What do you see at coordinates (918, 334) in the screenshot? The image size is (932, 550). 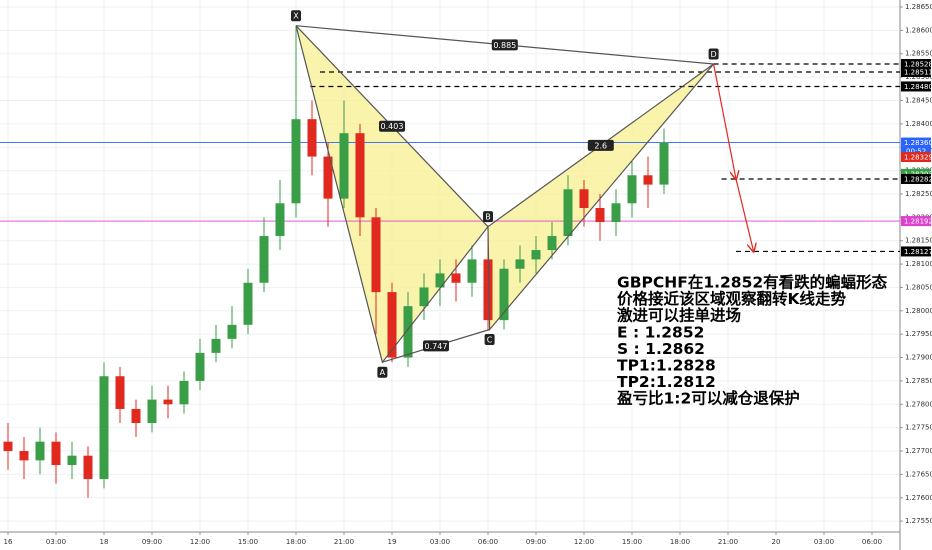 I see `y-tick-label: 1.27950` at bounding box center [918, 334].